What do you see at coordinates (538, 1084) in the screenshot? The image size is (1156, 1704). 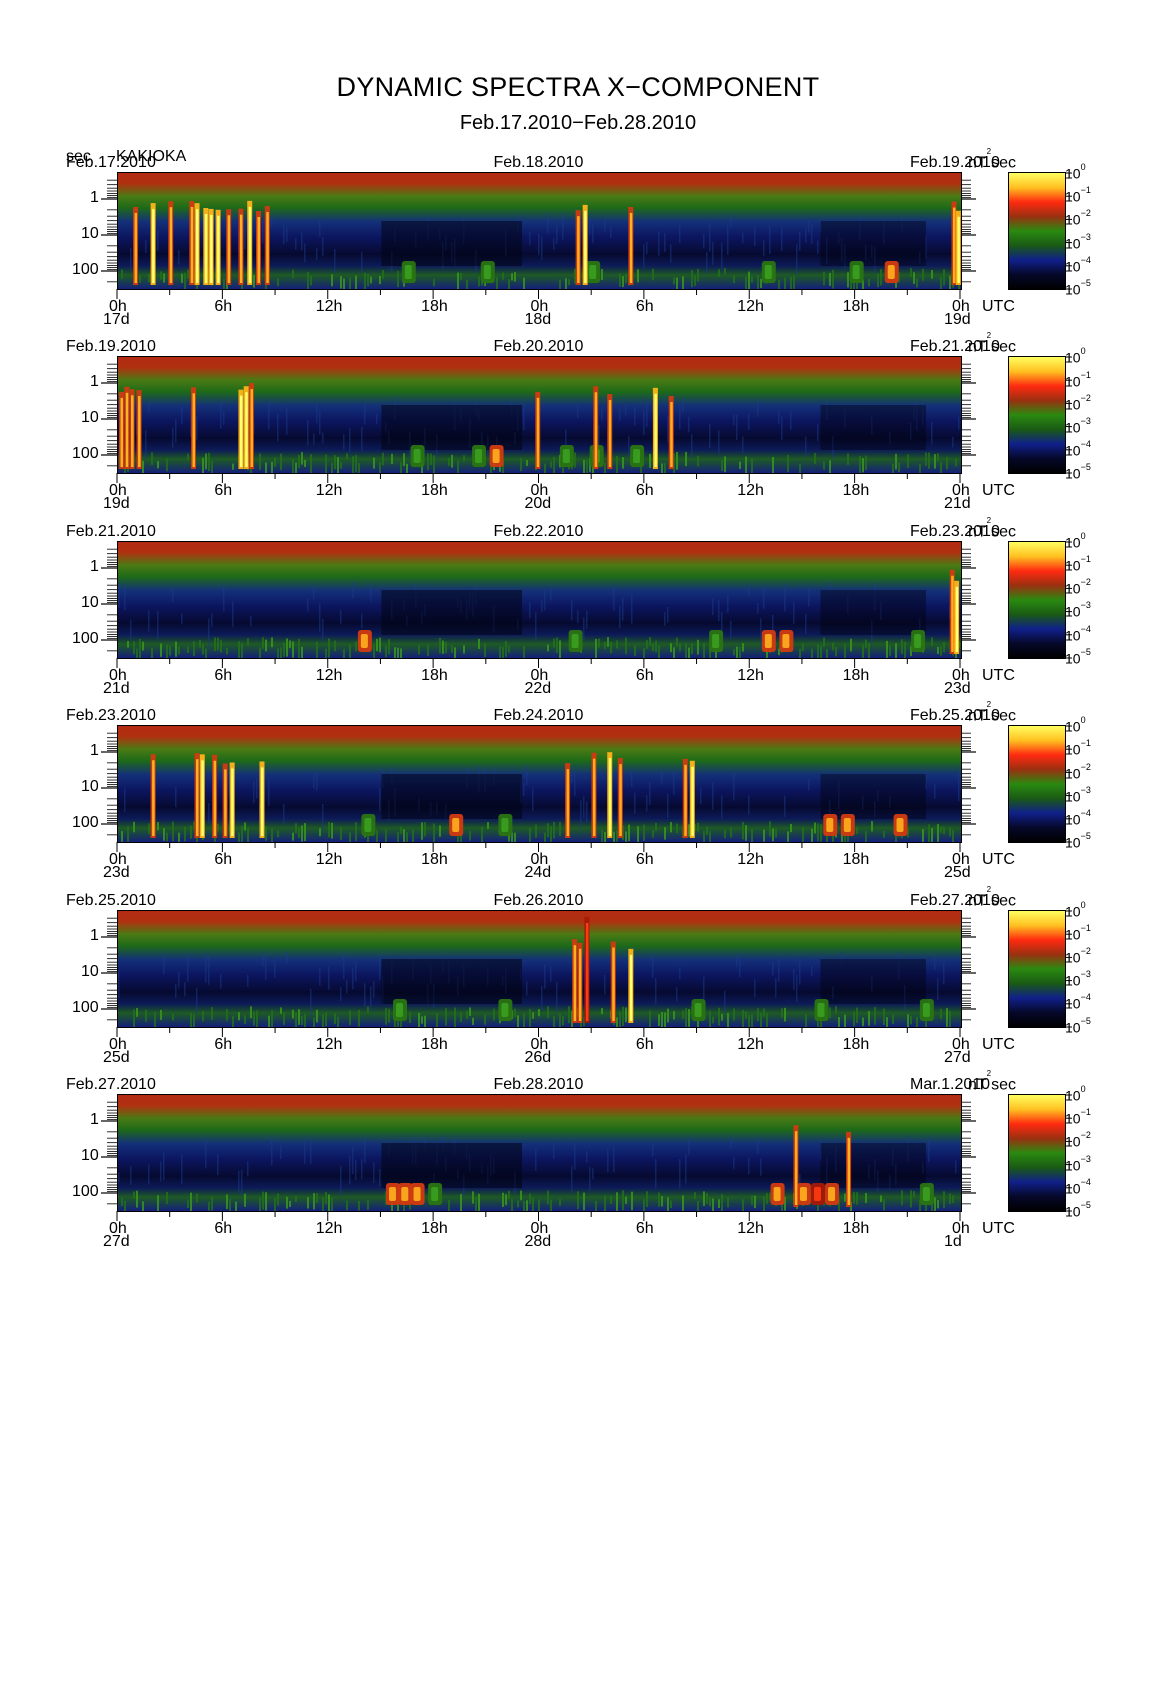 I see `date-label-mid: Feb.28.2010` at bounding box center [538, 1084].